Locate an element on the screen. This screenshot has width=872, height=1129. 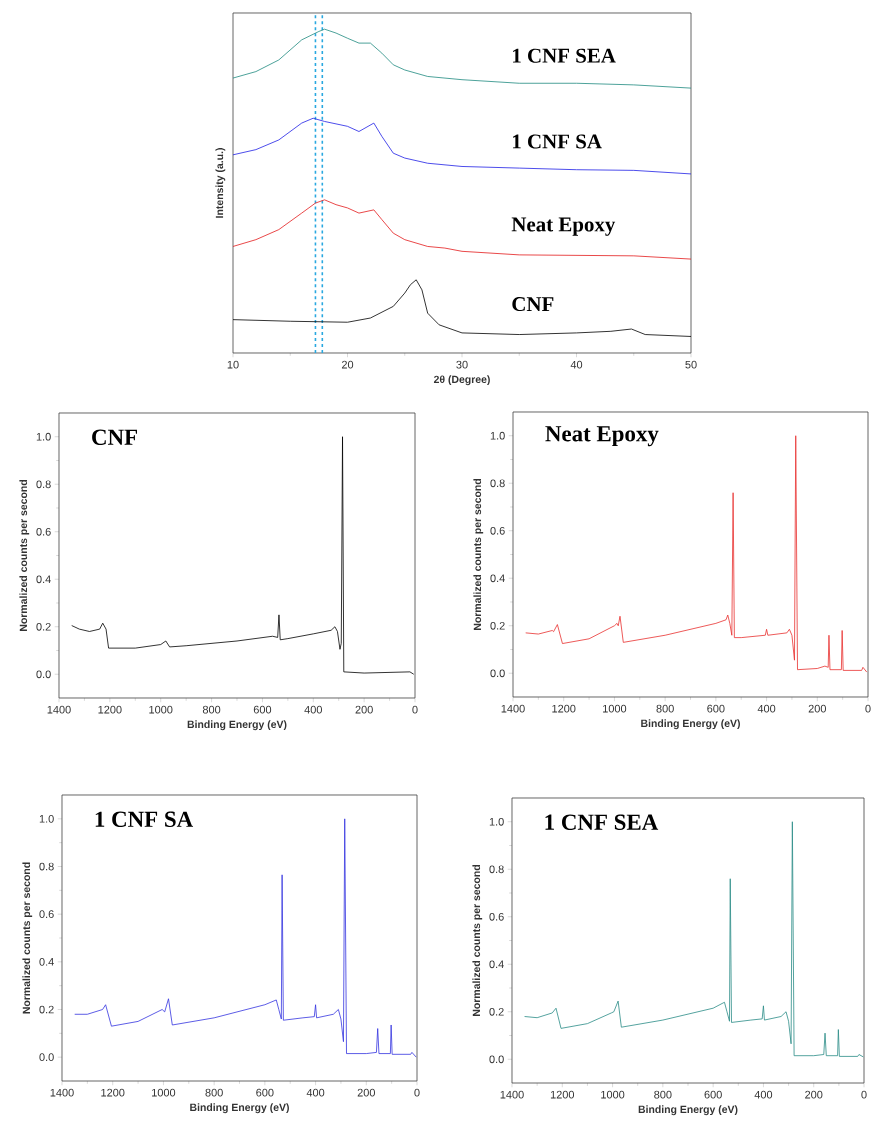
x-tick-label: 10 is located at coordinates (233, 364).